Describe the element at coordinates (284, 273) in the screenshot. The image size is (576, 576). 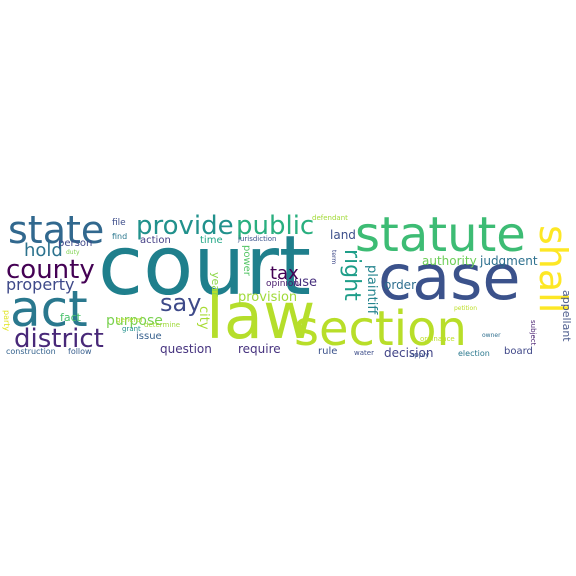
I see `cloud-word-tax: tax` at that location.